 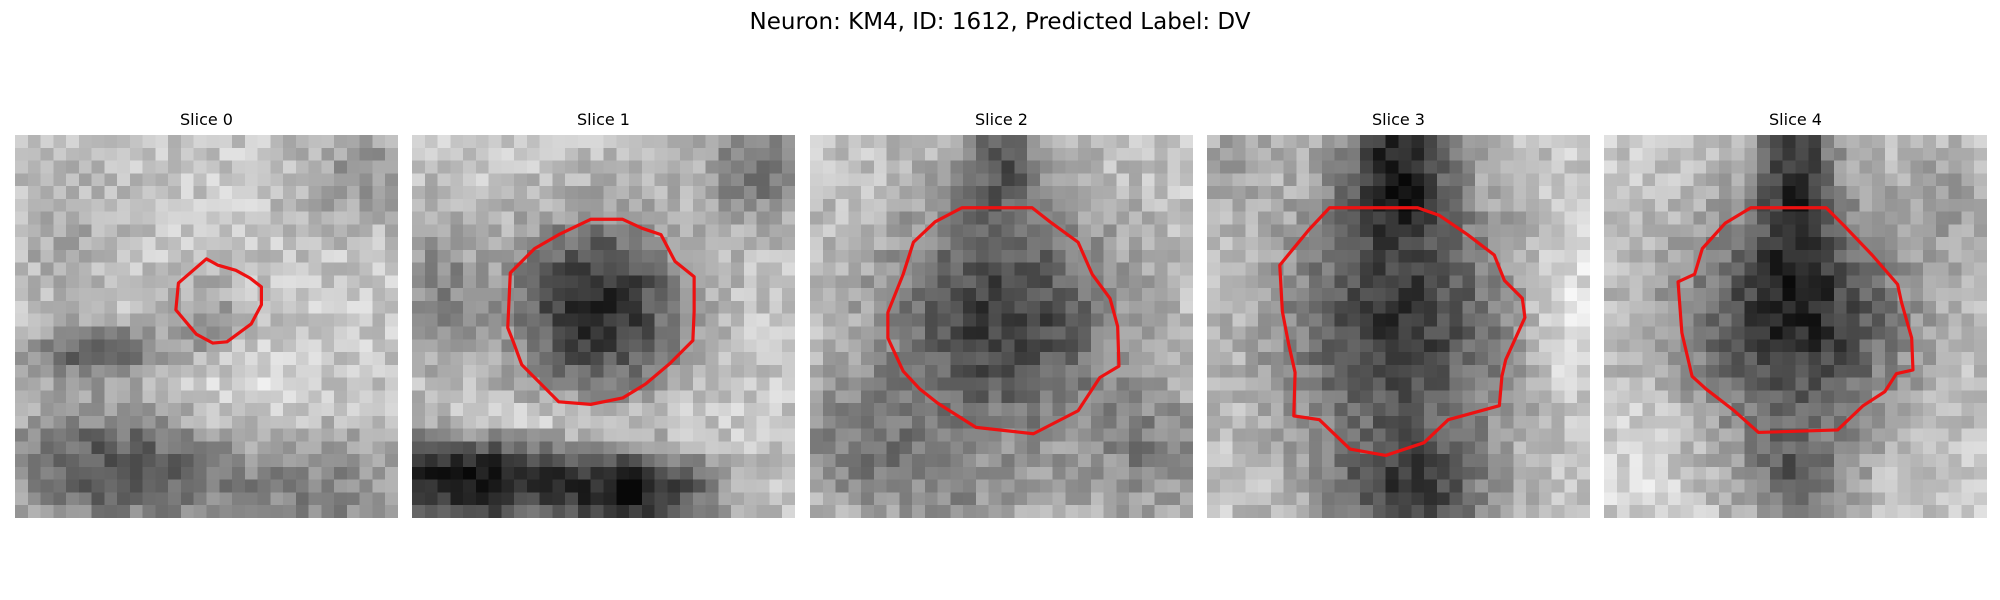 What do you see at coordinates (206, 119) in the screenshot?
I see `slice-title-0: Slice 0` at bounding box center [206, 119].